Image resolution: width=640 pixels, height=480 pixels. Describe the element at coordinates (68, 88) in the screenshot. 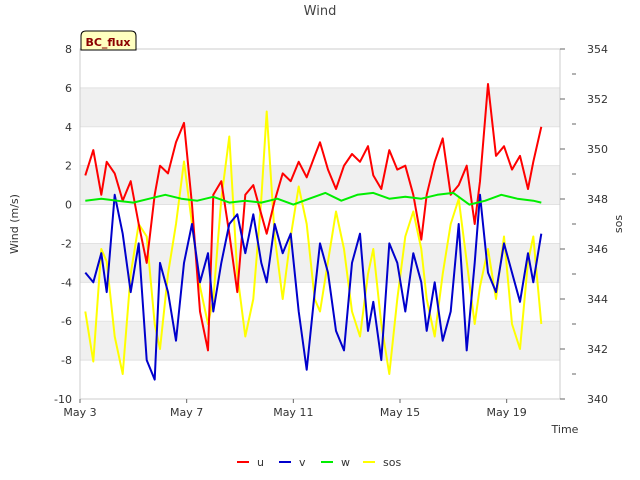

I see `y-tick-label-8: 6` at that location.